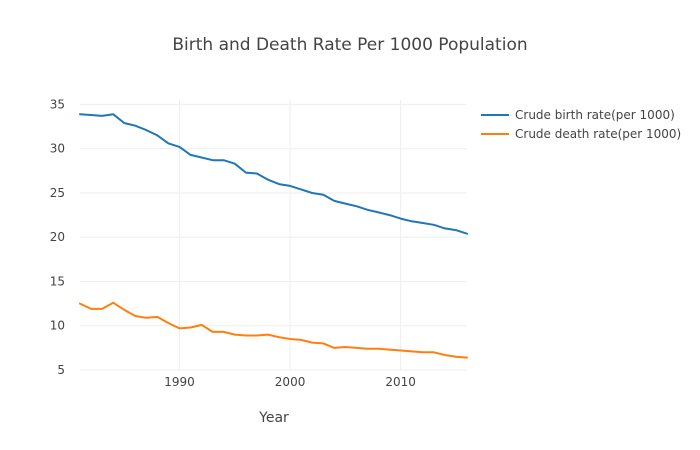  Describe the element at coordinates (179, 382) in the screenshot. I see `x-tick-label: 1990` at that location.